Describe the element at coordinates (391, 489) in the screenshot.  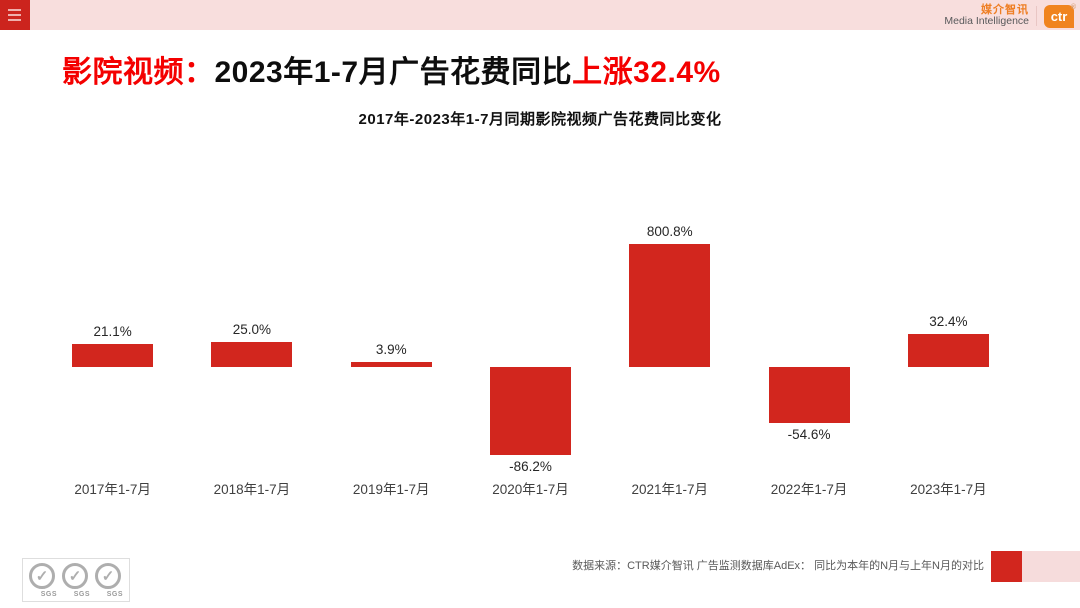
I see `x-axis-label: 2019年1-7月` at that location.